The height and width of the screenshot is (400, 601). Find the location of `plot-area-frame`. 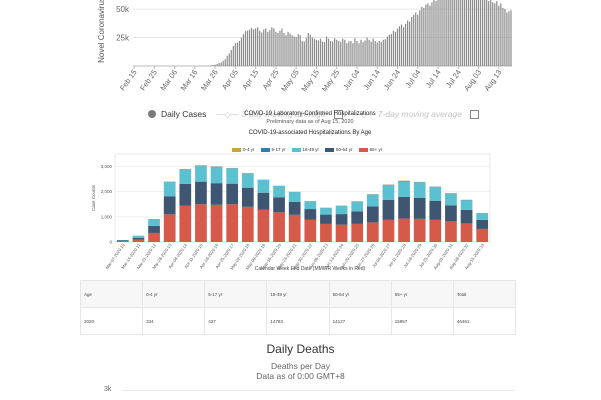

plot-area-frame is located at coordinates (302, 198).